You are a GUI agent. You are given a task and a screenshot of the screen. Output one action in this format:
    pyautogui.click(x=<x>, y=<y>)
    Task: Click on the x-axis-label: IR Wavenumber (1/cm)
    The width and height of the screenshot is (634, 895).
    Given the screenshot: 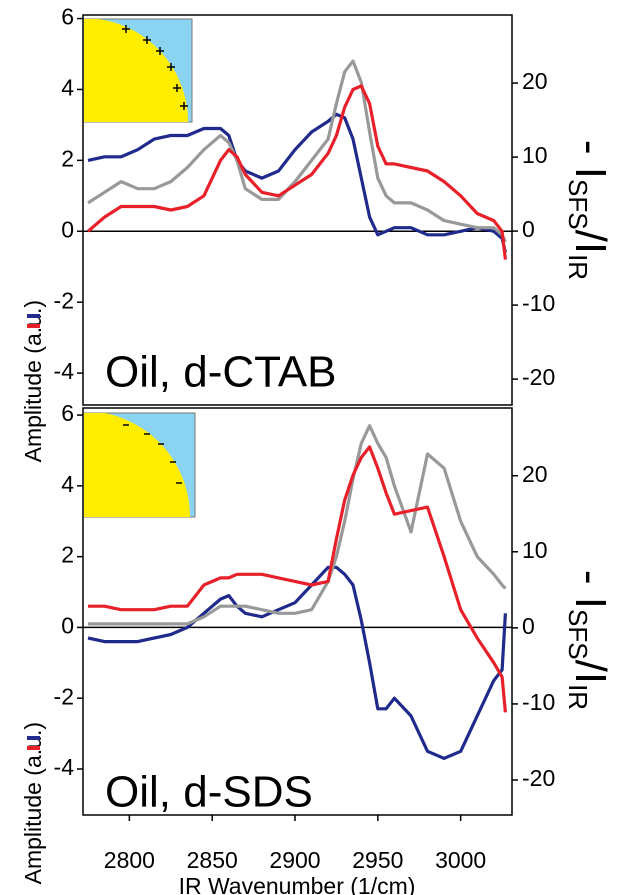 What is the action you would take?
    pyautogui.click(x=297, y=884)
    